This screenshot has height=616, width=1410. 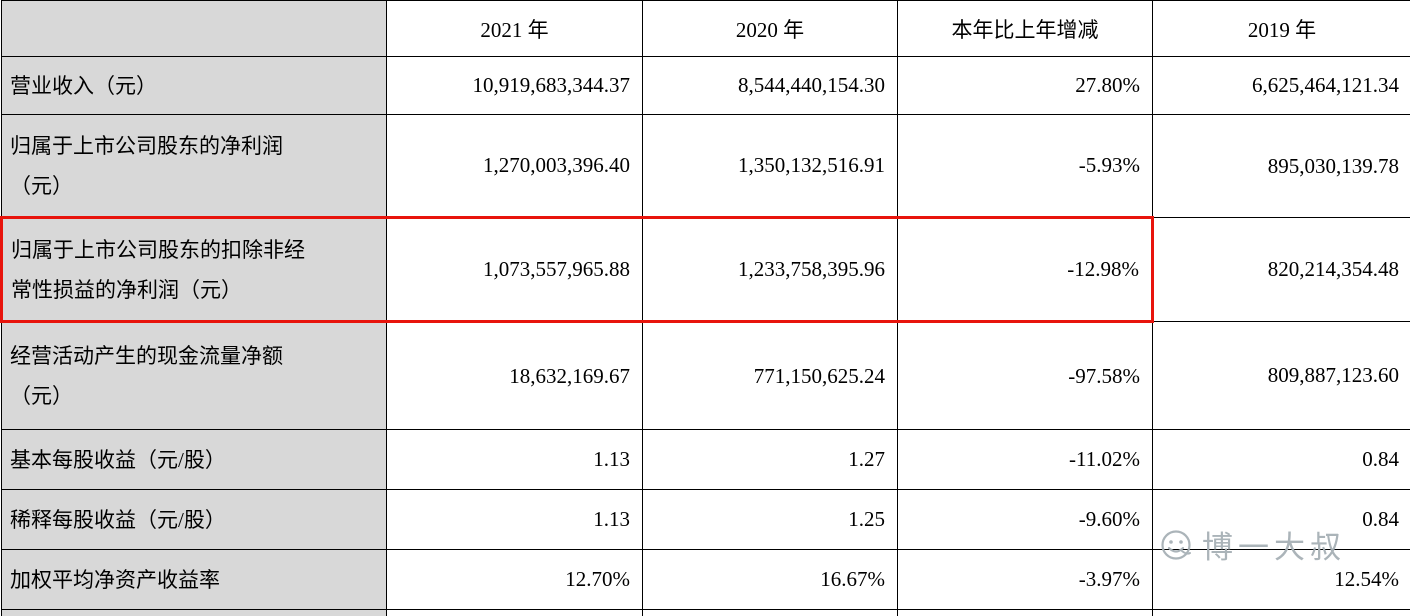 What do you see at coordinates (770, 269) in the screenshot?
I see `value-2020-cell: 1,233,758,395.96` at bounding box center [770, 269].